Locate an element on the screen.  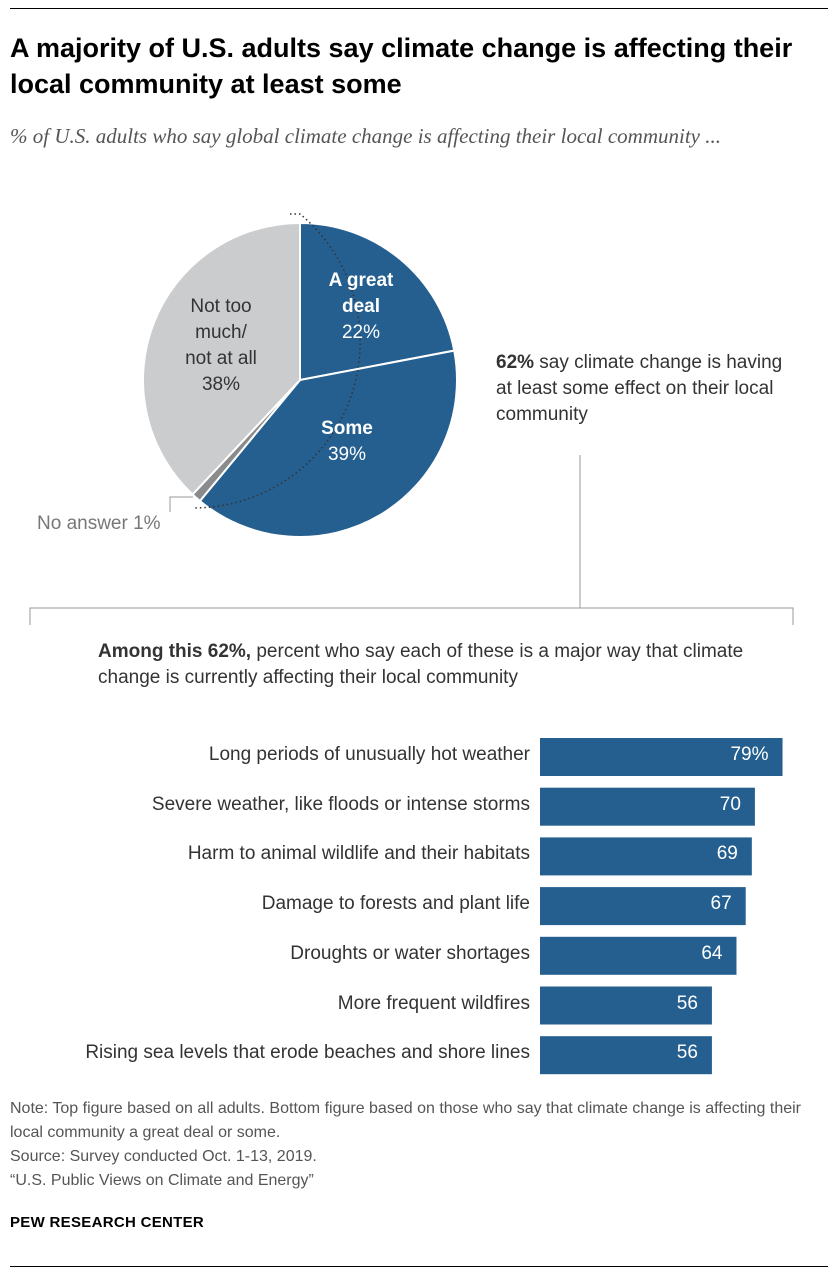
pie-label-no-answer: No answer 1% is located at coordinates (99, 523).